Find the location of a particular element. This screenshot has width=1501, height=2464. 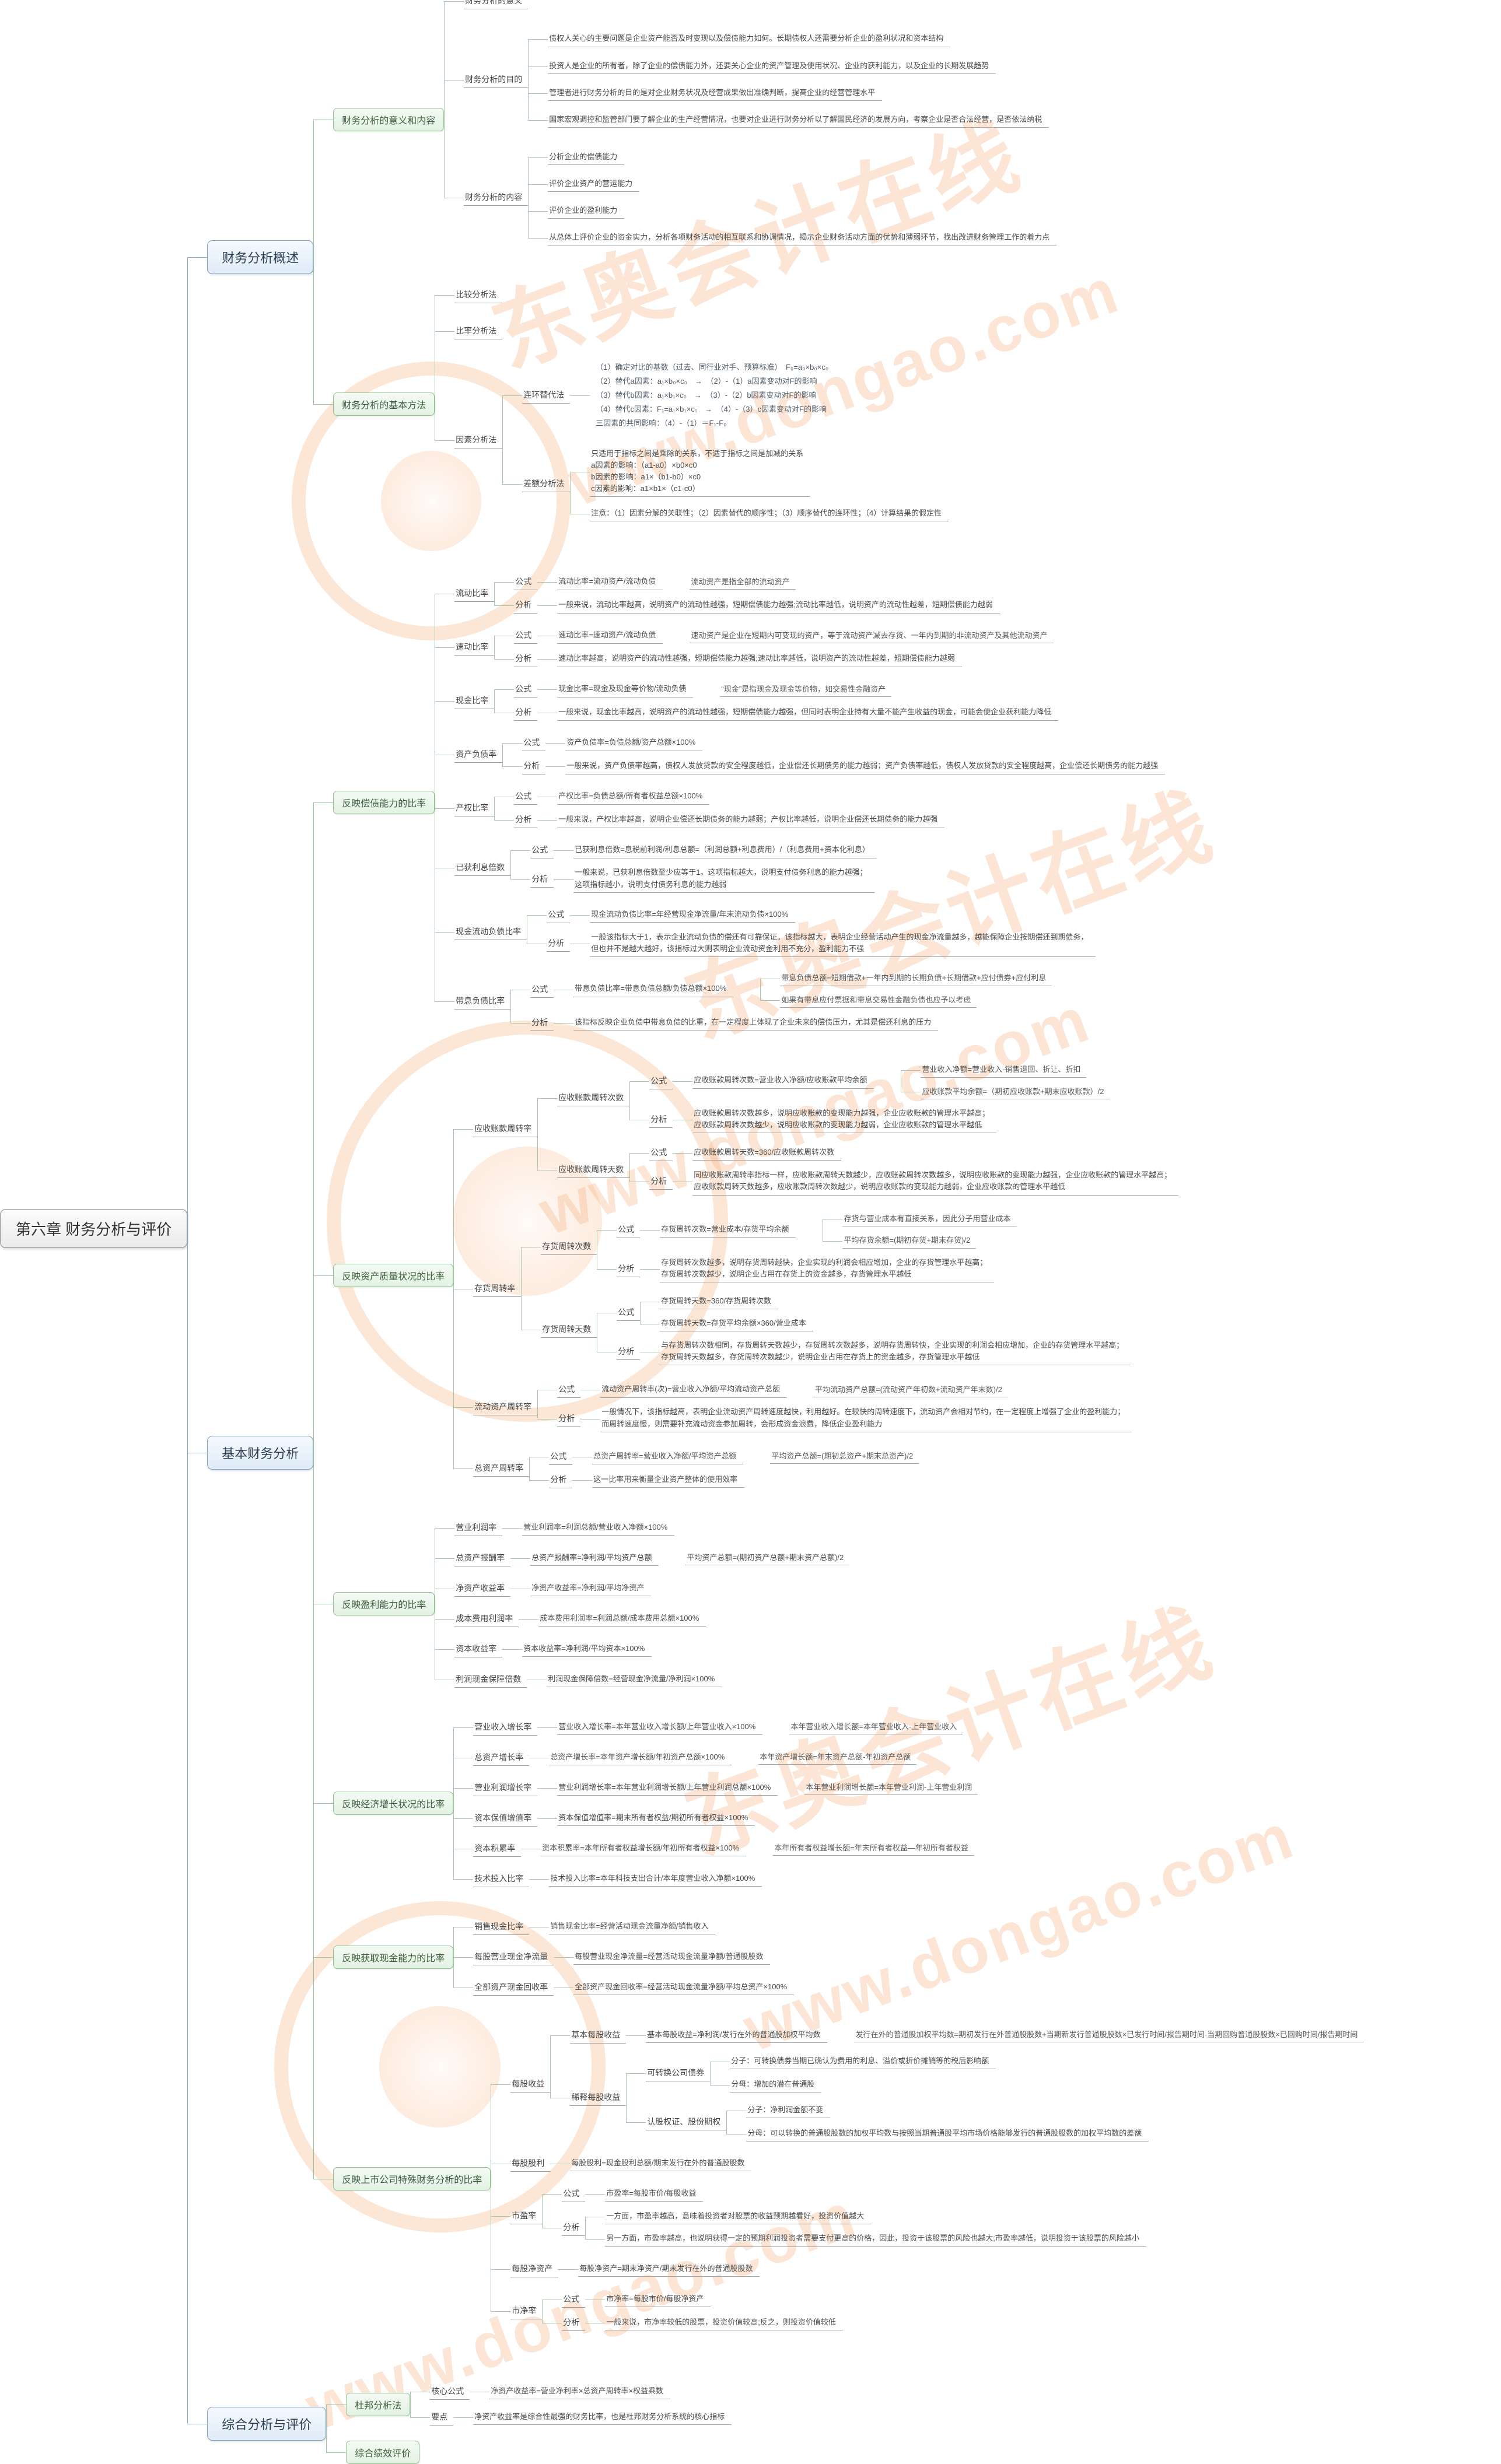

topic-label: 产权比率 is located at coordinates (475, 808).